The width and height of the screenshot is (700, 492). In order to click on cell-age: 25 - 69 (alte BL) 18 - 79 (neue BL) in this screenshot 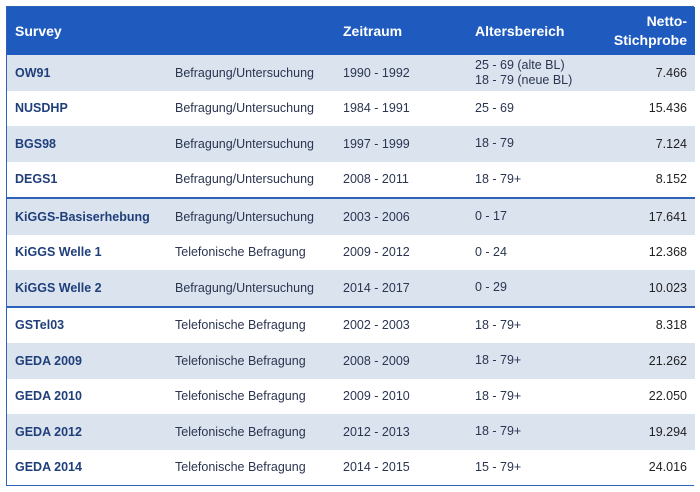, I will do `click(532, 73)`.